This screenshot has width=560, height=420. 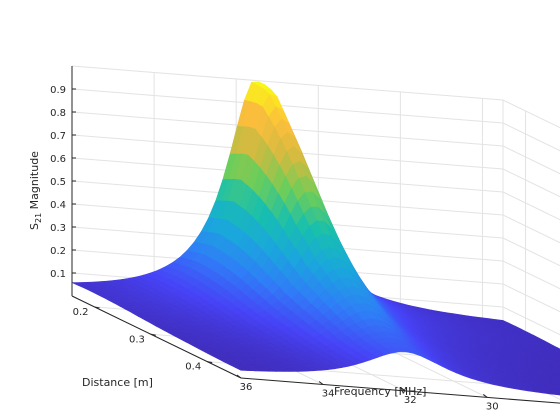 I want to click on x-tick-label: 30, so click(x=492, y=406).